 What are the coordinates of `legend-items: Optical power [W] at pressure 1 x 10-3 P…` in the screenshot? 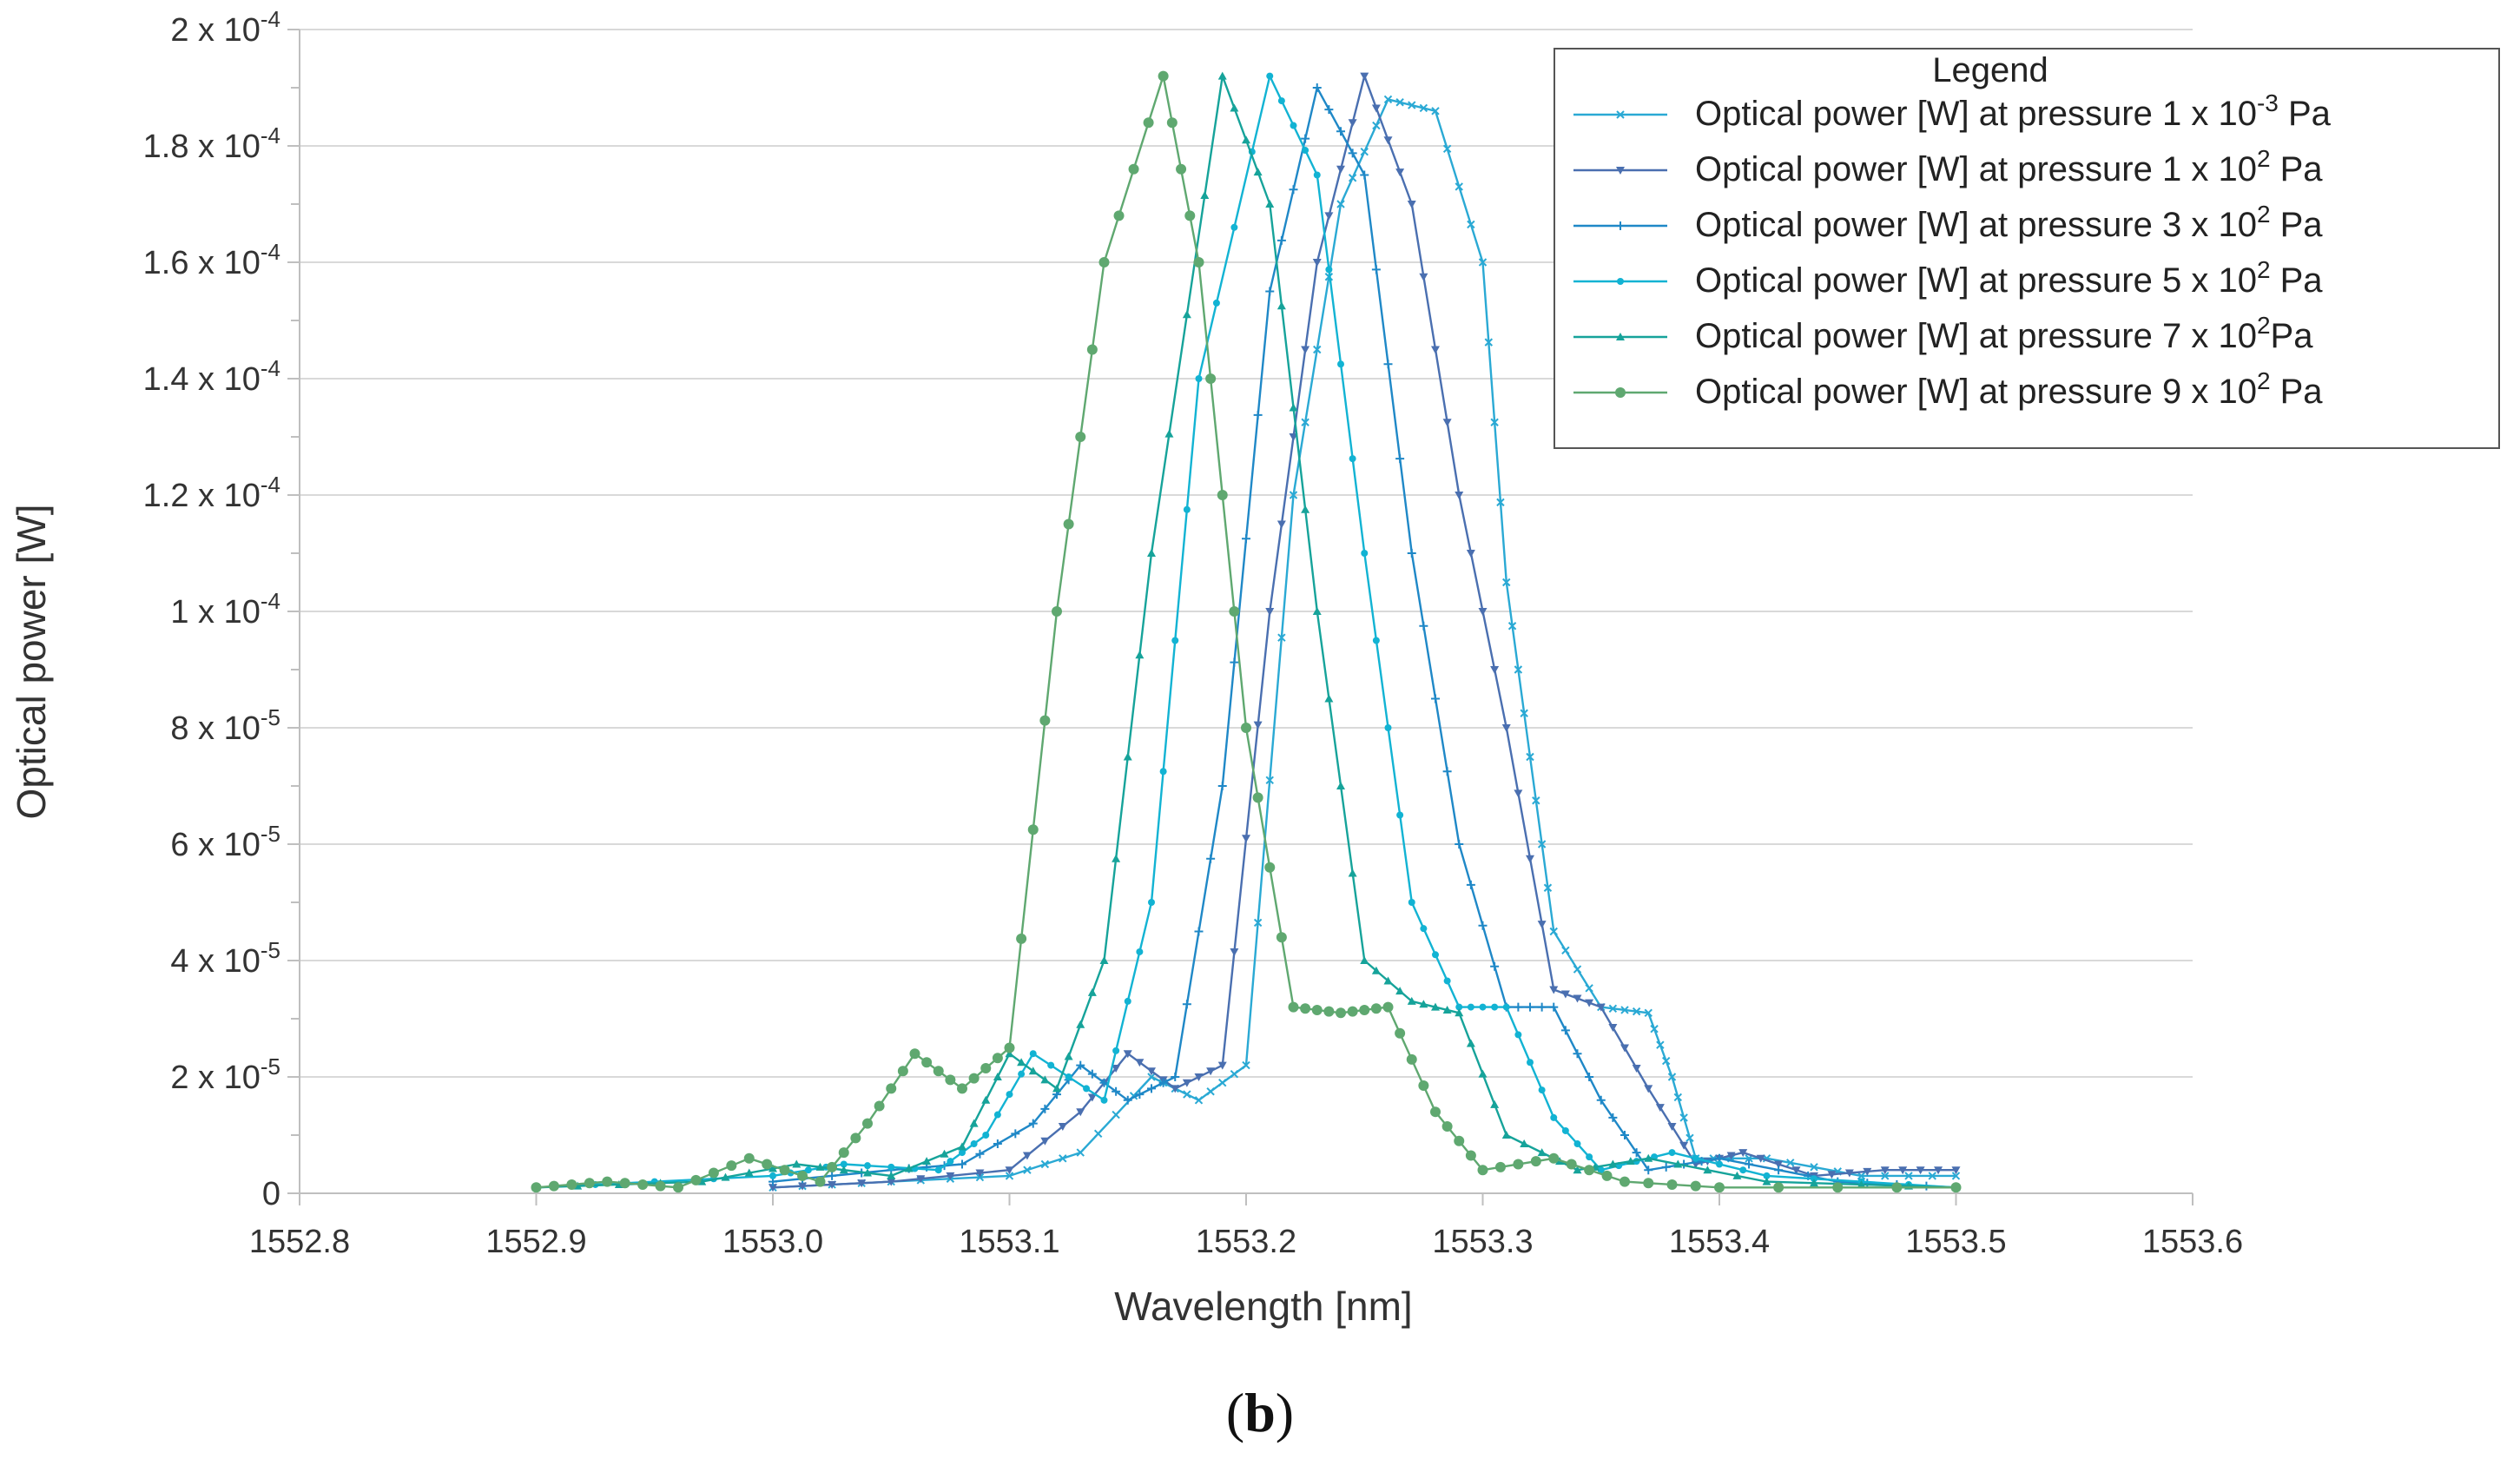 It's located at (1952, 250).